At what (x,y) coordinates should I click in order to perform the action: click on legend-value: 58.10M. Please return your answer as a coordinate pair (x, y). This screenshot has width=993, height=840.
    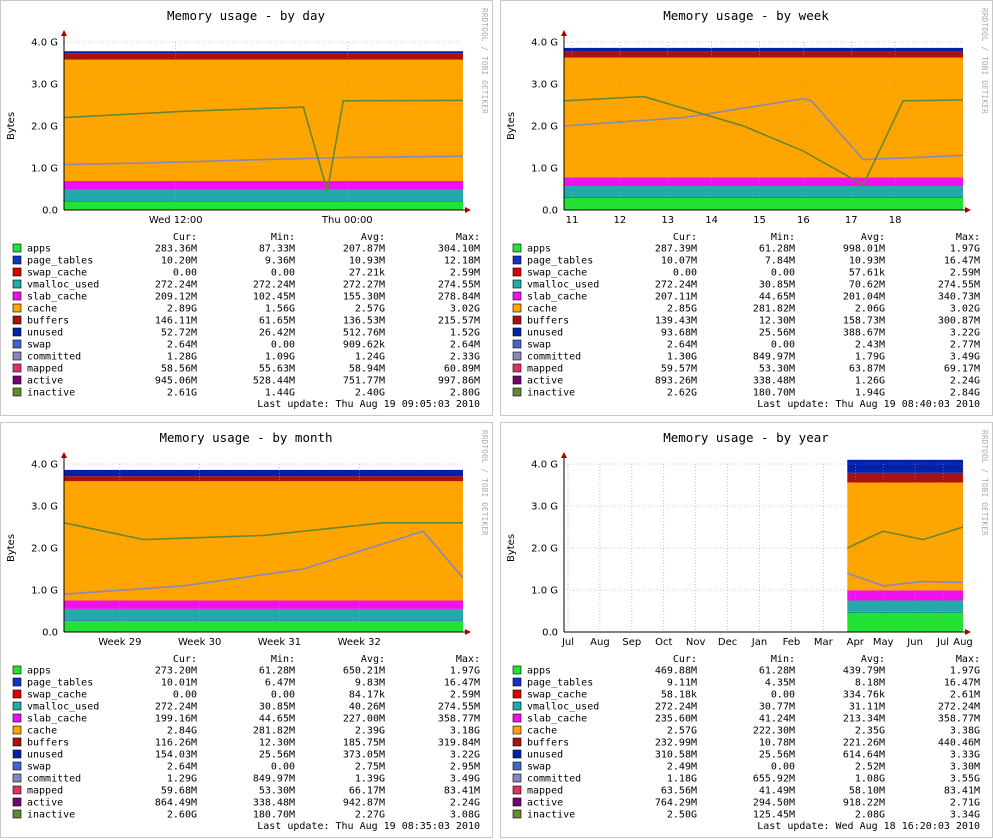
    Looking at the image, I should click on (867, 791).